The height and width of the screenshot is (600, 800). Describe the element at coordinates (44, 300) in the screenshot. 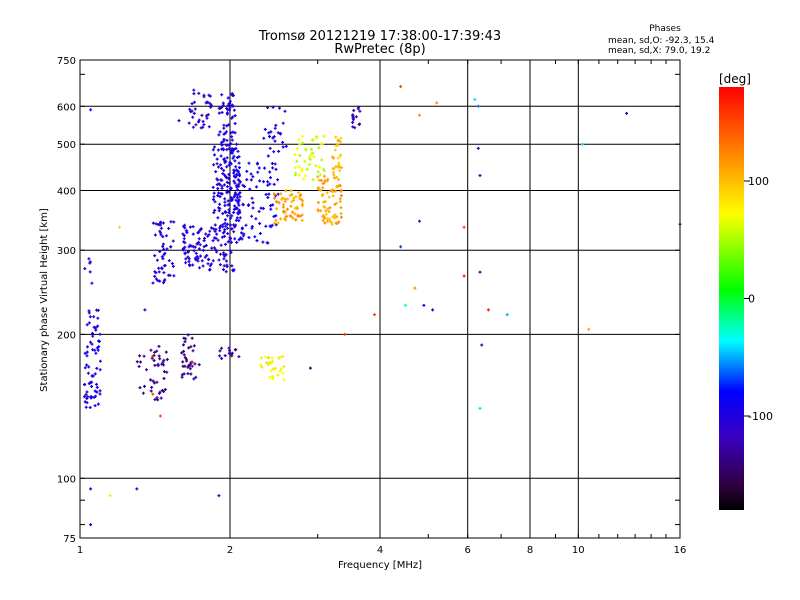

I see `y-axis-label: Stationary phase Virtual Height [km]` at that location.